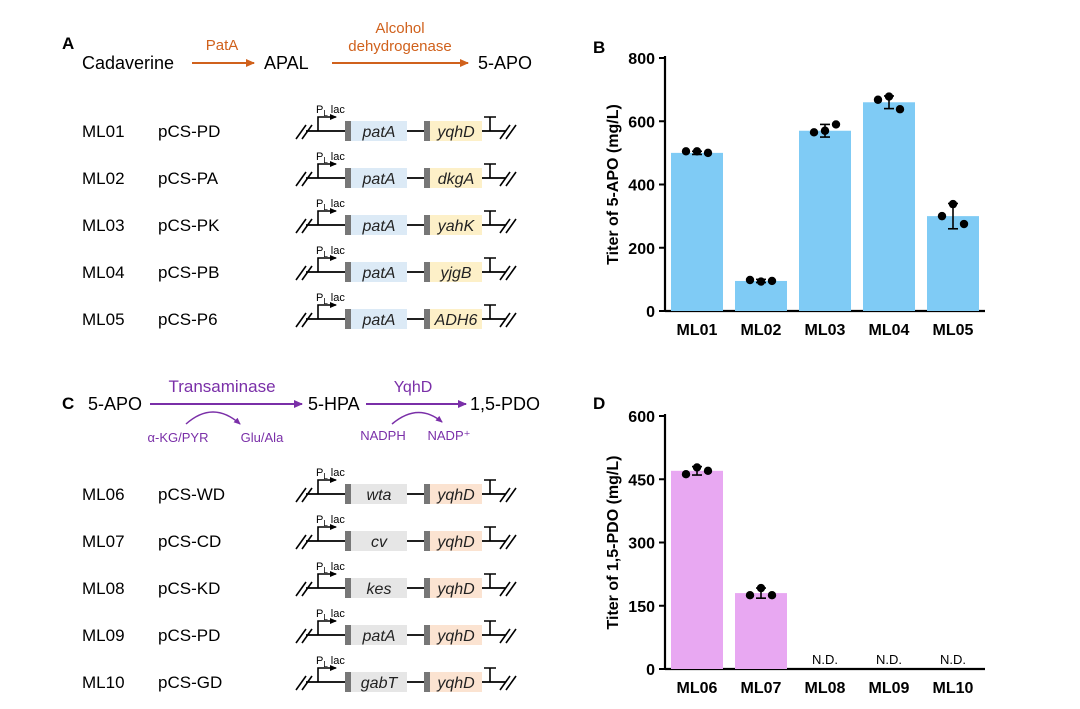 This screenshot has width=1080, height=709. I want to click on plasmid-name: pCS-PB, so click(188, 272).